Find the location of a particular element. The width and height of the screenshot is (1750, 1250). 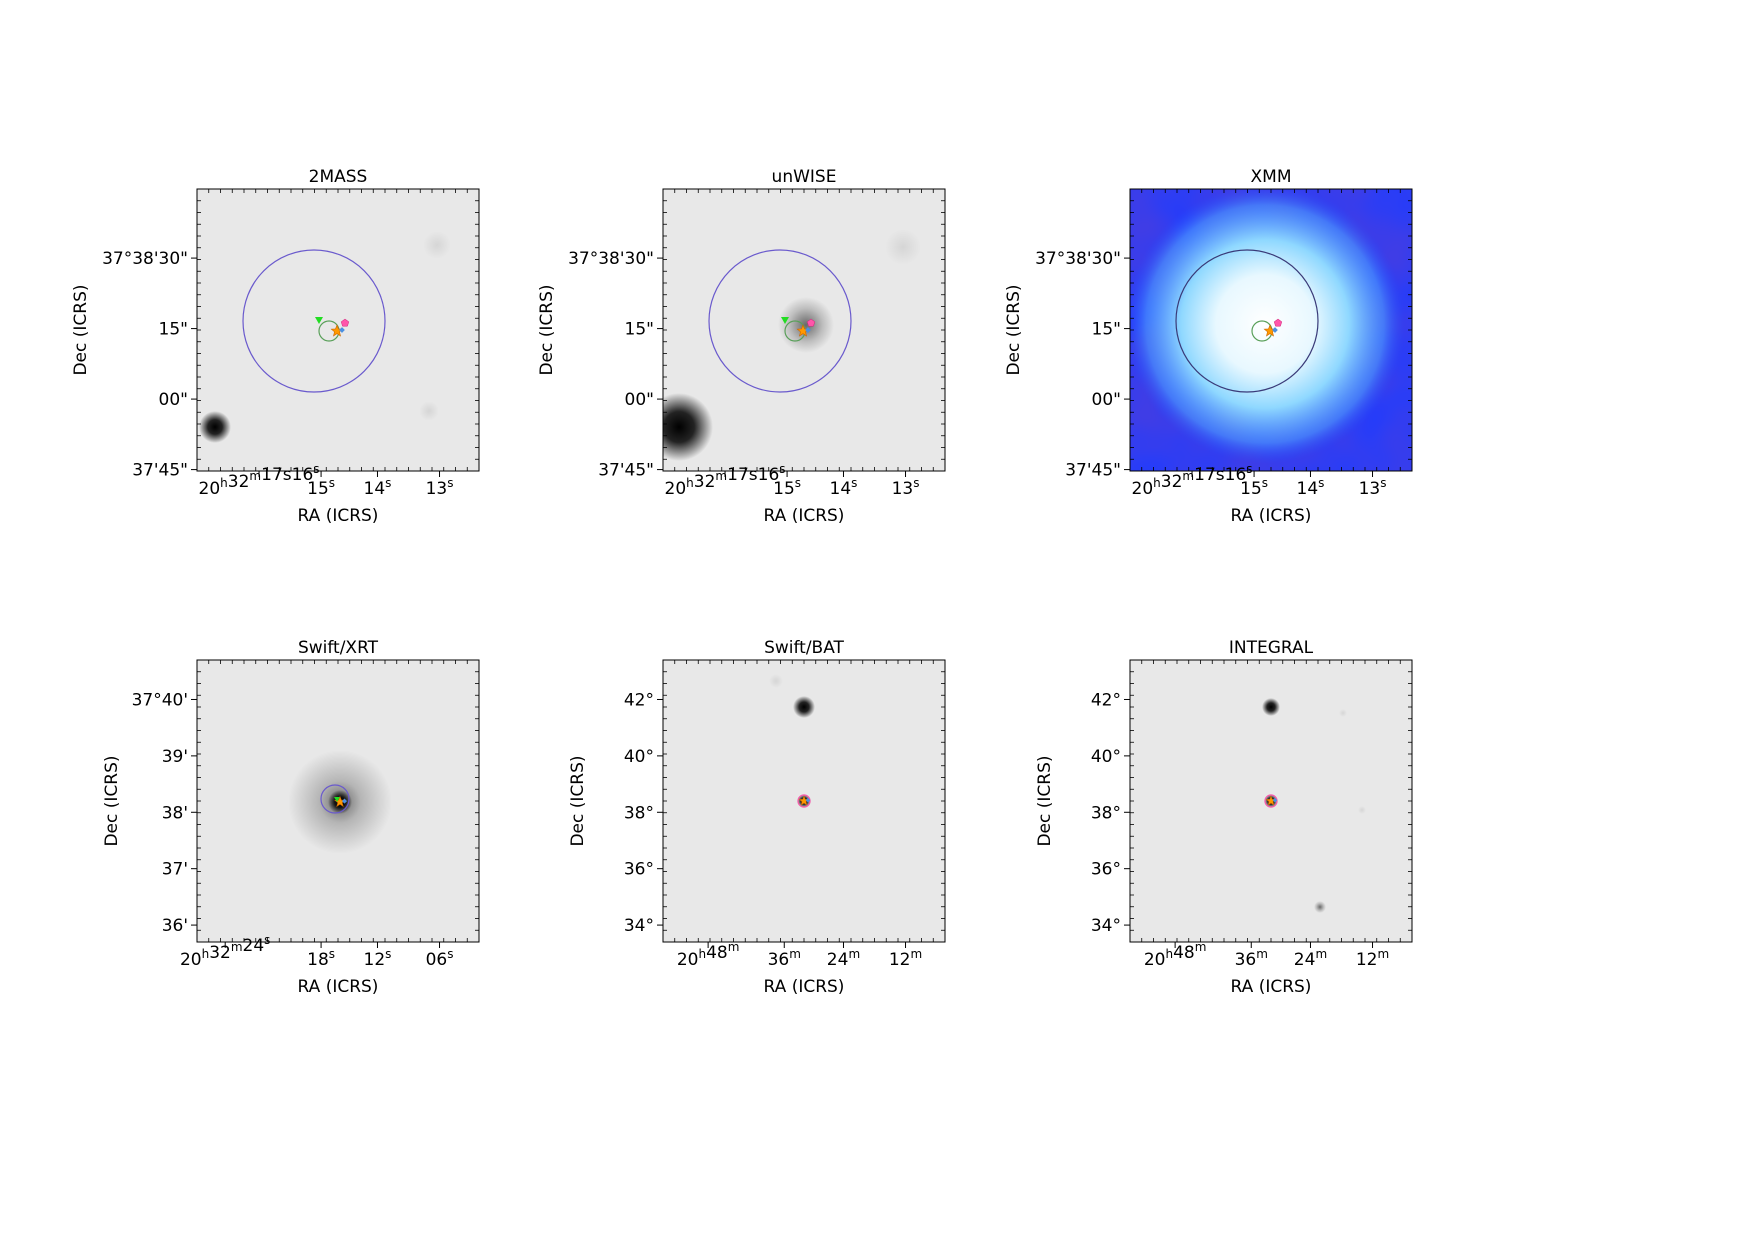

y-tick-label: 36' is located at coordinates (175, 926).